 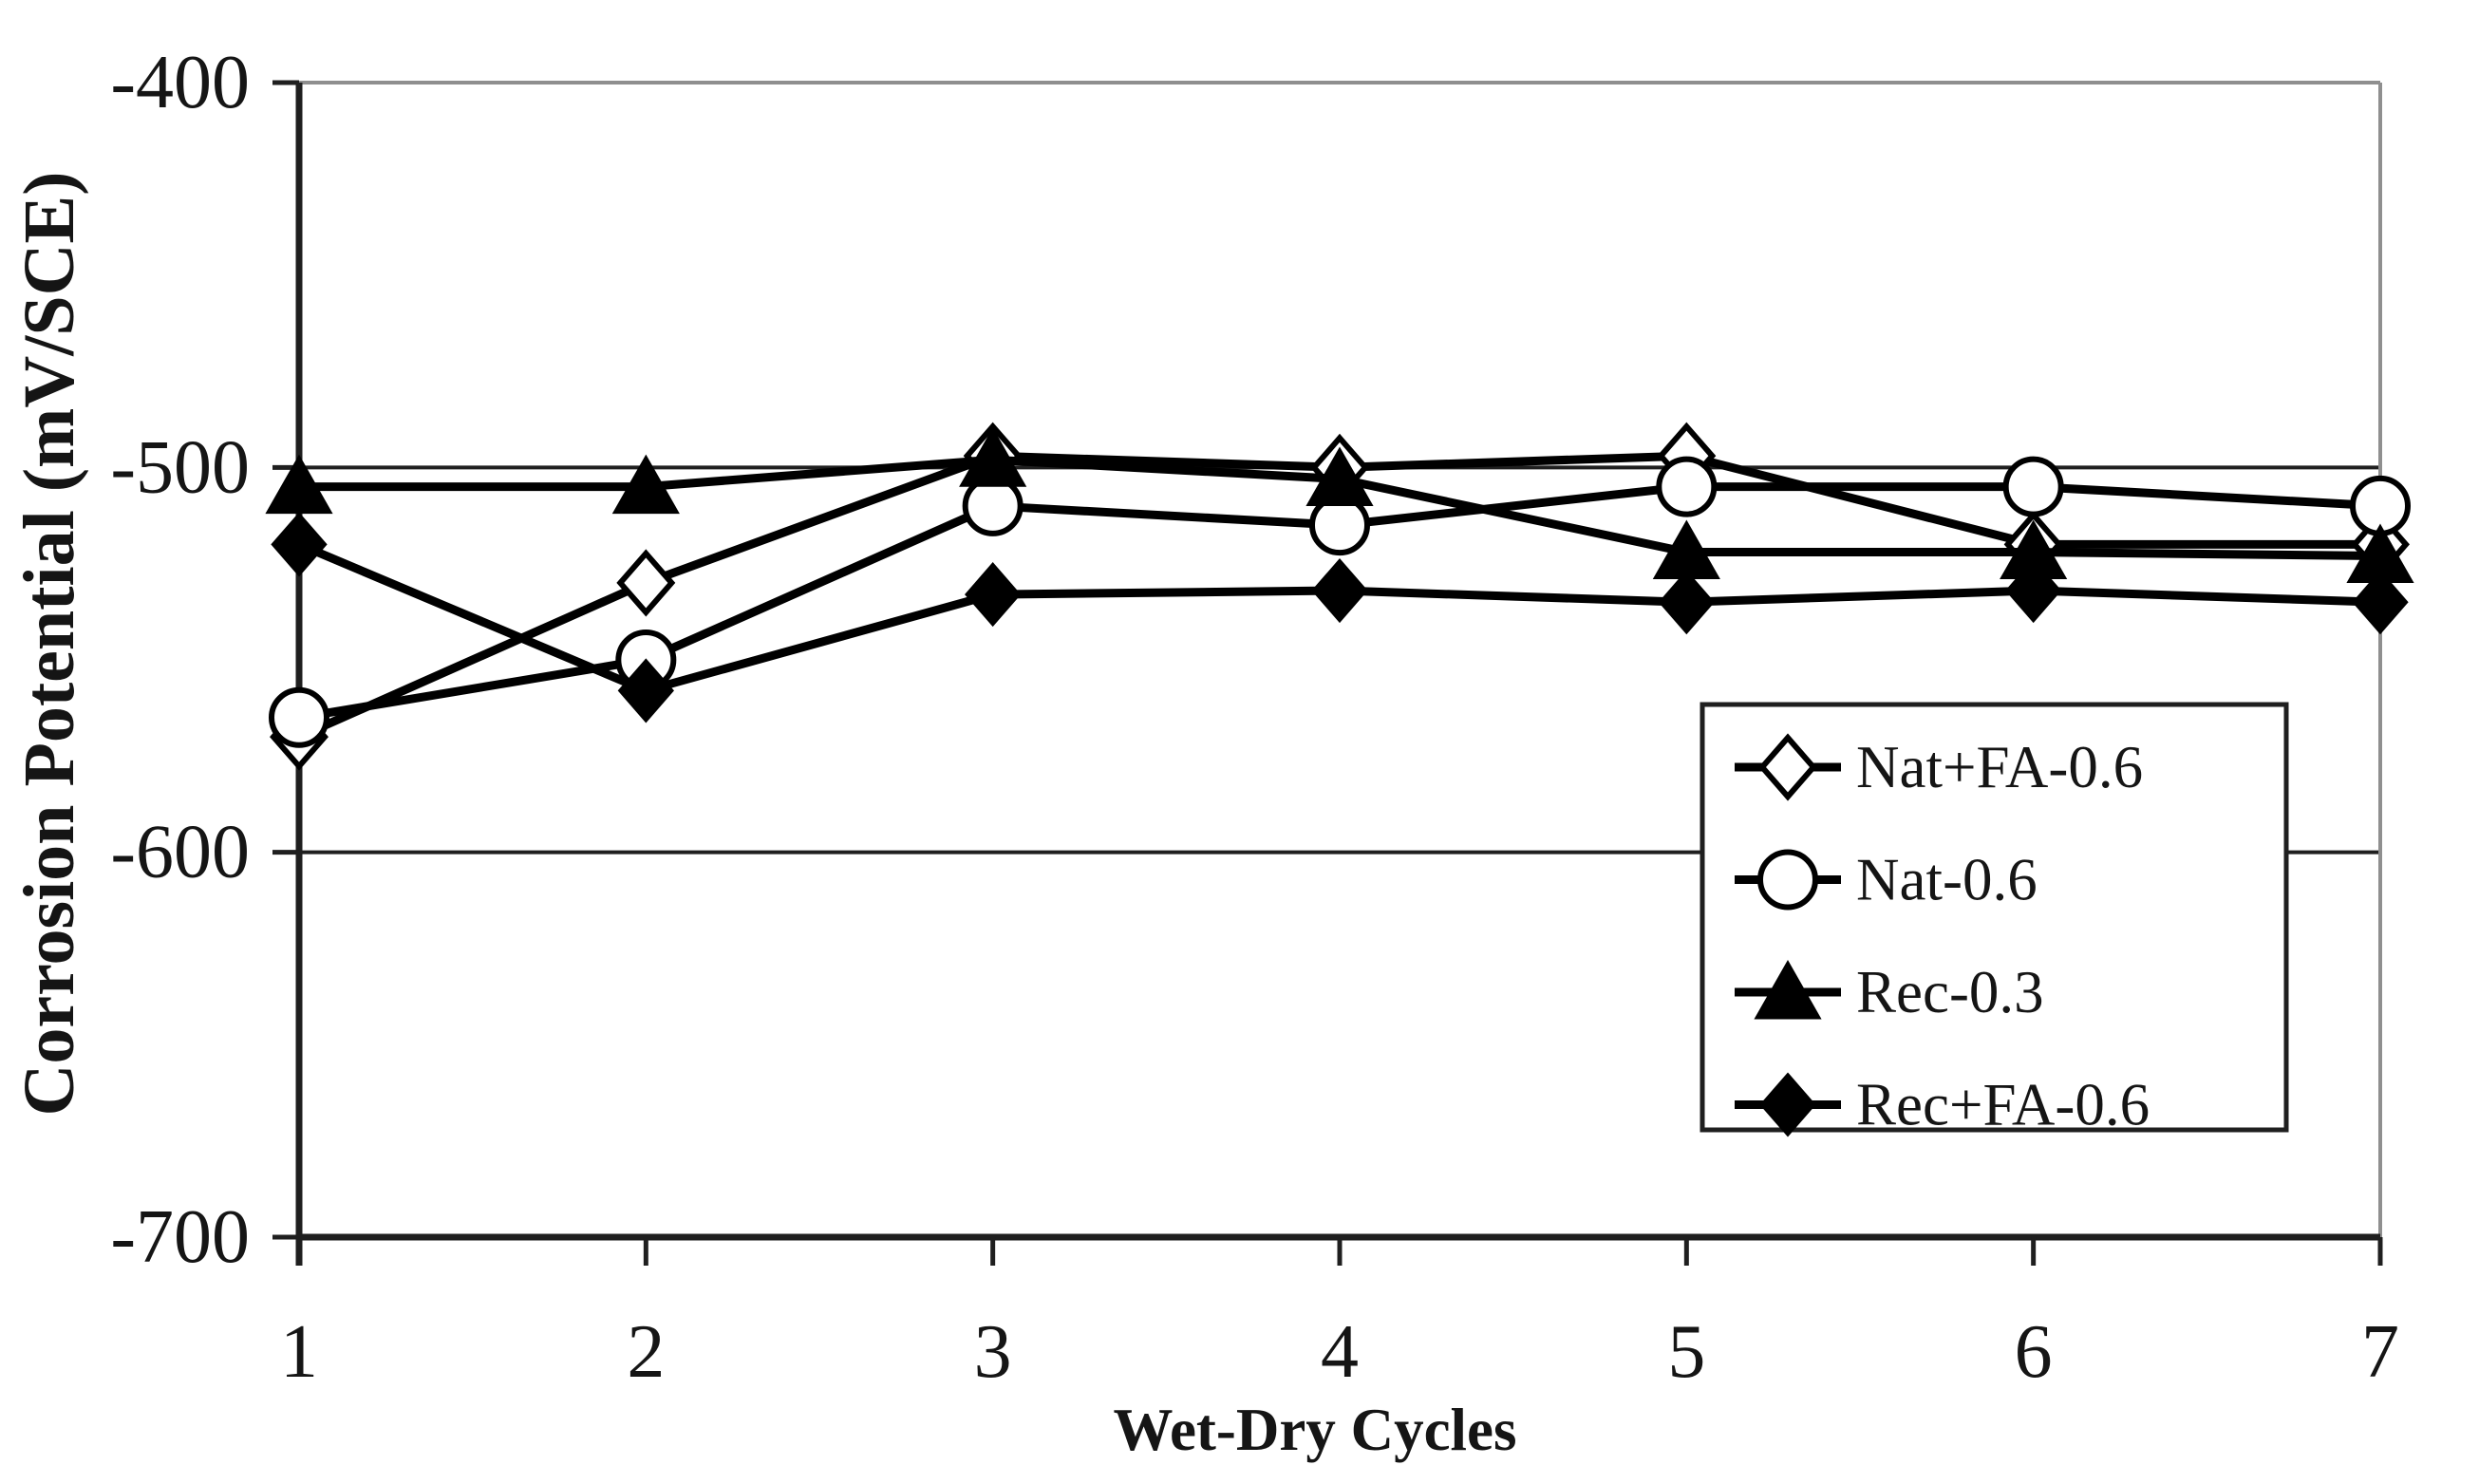 What do you see at coordinates (2033, 487) in the screenshot?
I see `marker-nat-0-6-x6` at bounding box center [2033, 487].